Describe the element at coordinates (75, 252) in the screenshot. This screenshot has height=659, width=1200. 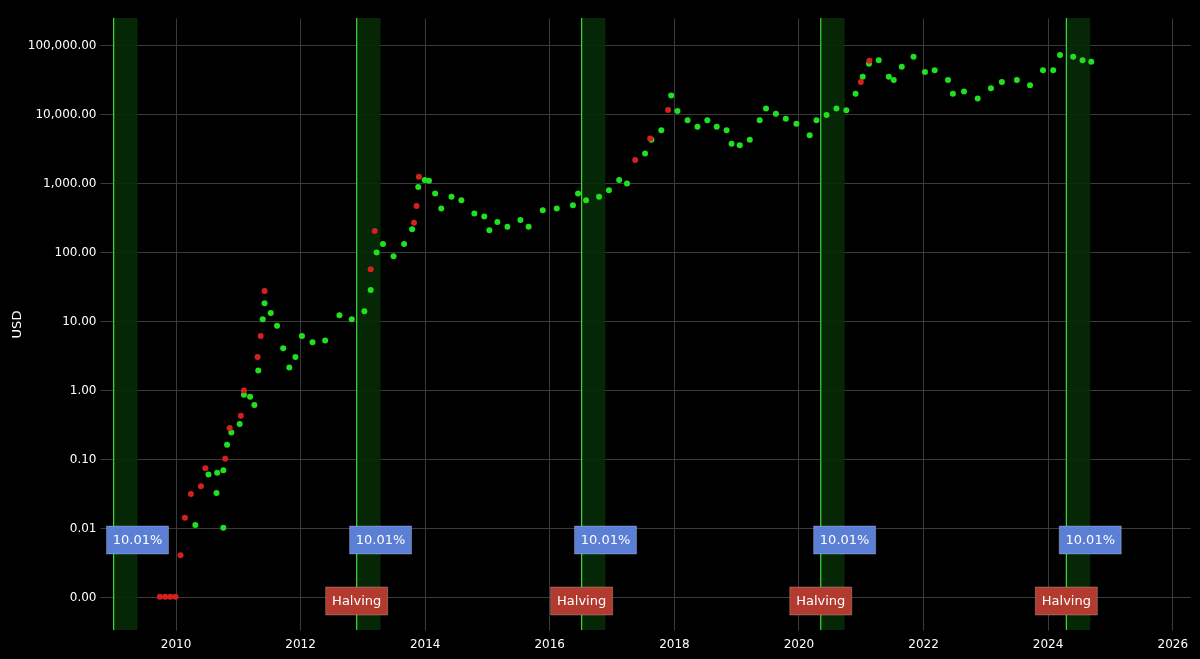
I see `y-tick-label: 100.00` at that location.